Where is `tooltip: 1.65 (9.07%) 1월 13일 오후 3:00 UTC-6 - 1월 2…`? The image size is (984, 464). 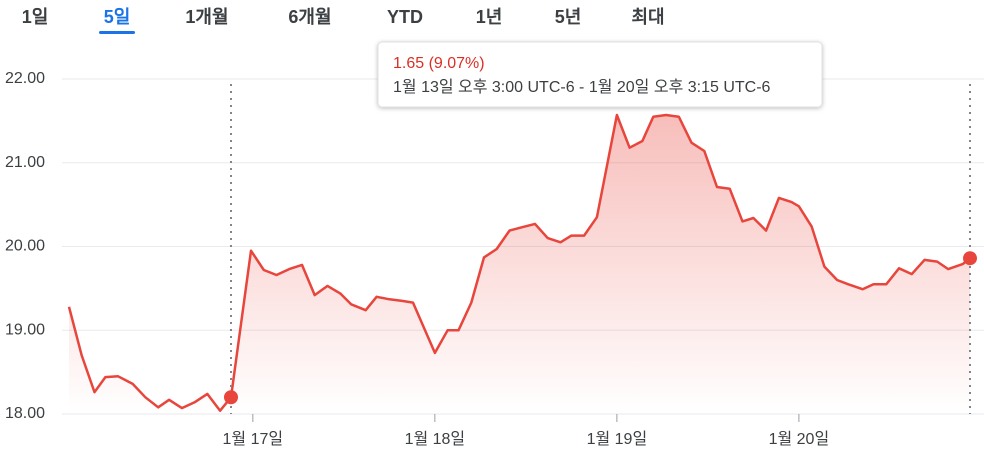 tooltip: 1.65 (9.07%) 1월 13일 오후 3:00 UTC-6 - 1월 2… is located at coordinates (600, 74).